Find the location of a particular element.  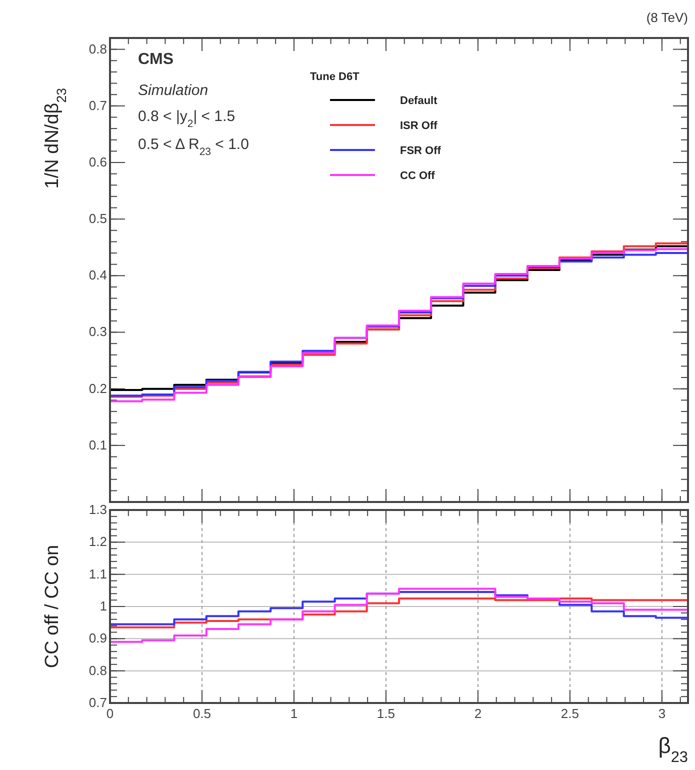

text: (8 TeV) is located at coordinates (667, 17).